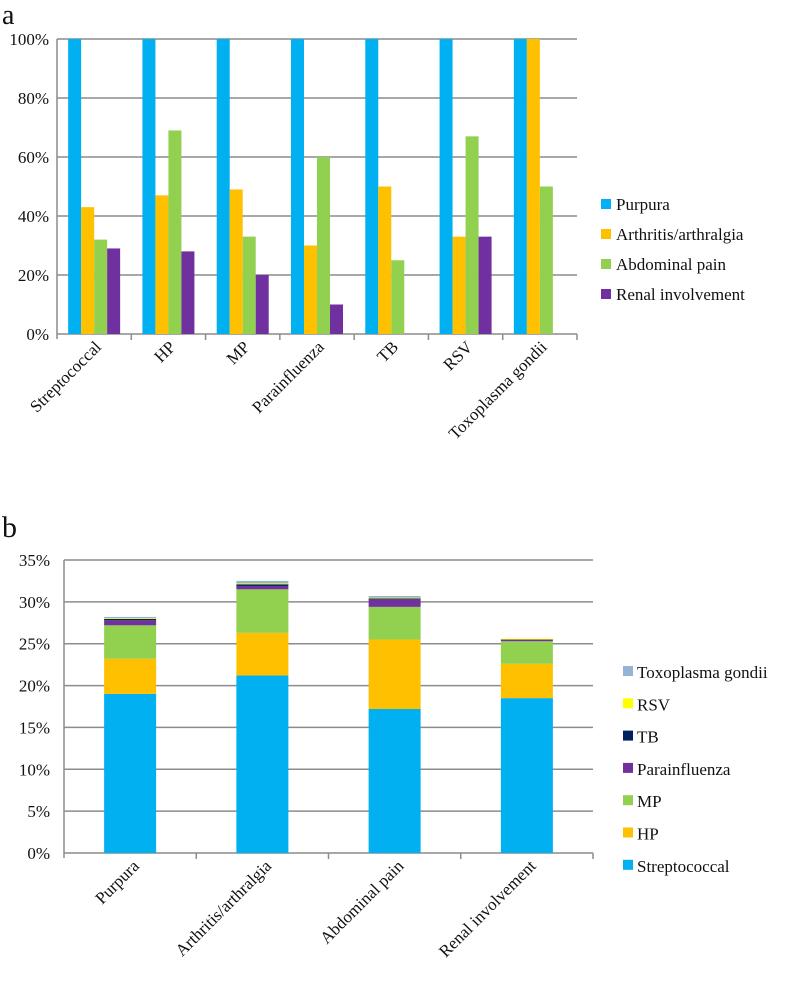 This screenshot has height=982, width=787. Describe the element at coordinates (680, 294) in the screenshot. I see `legend-label: Renal involvement` at that location.